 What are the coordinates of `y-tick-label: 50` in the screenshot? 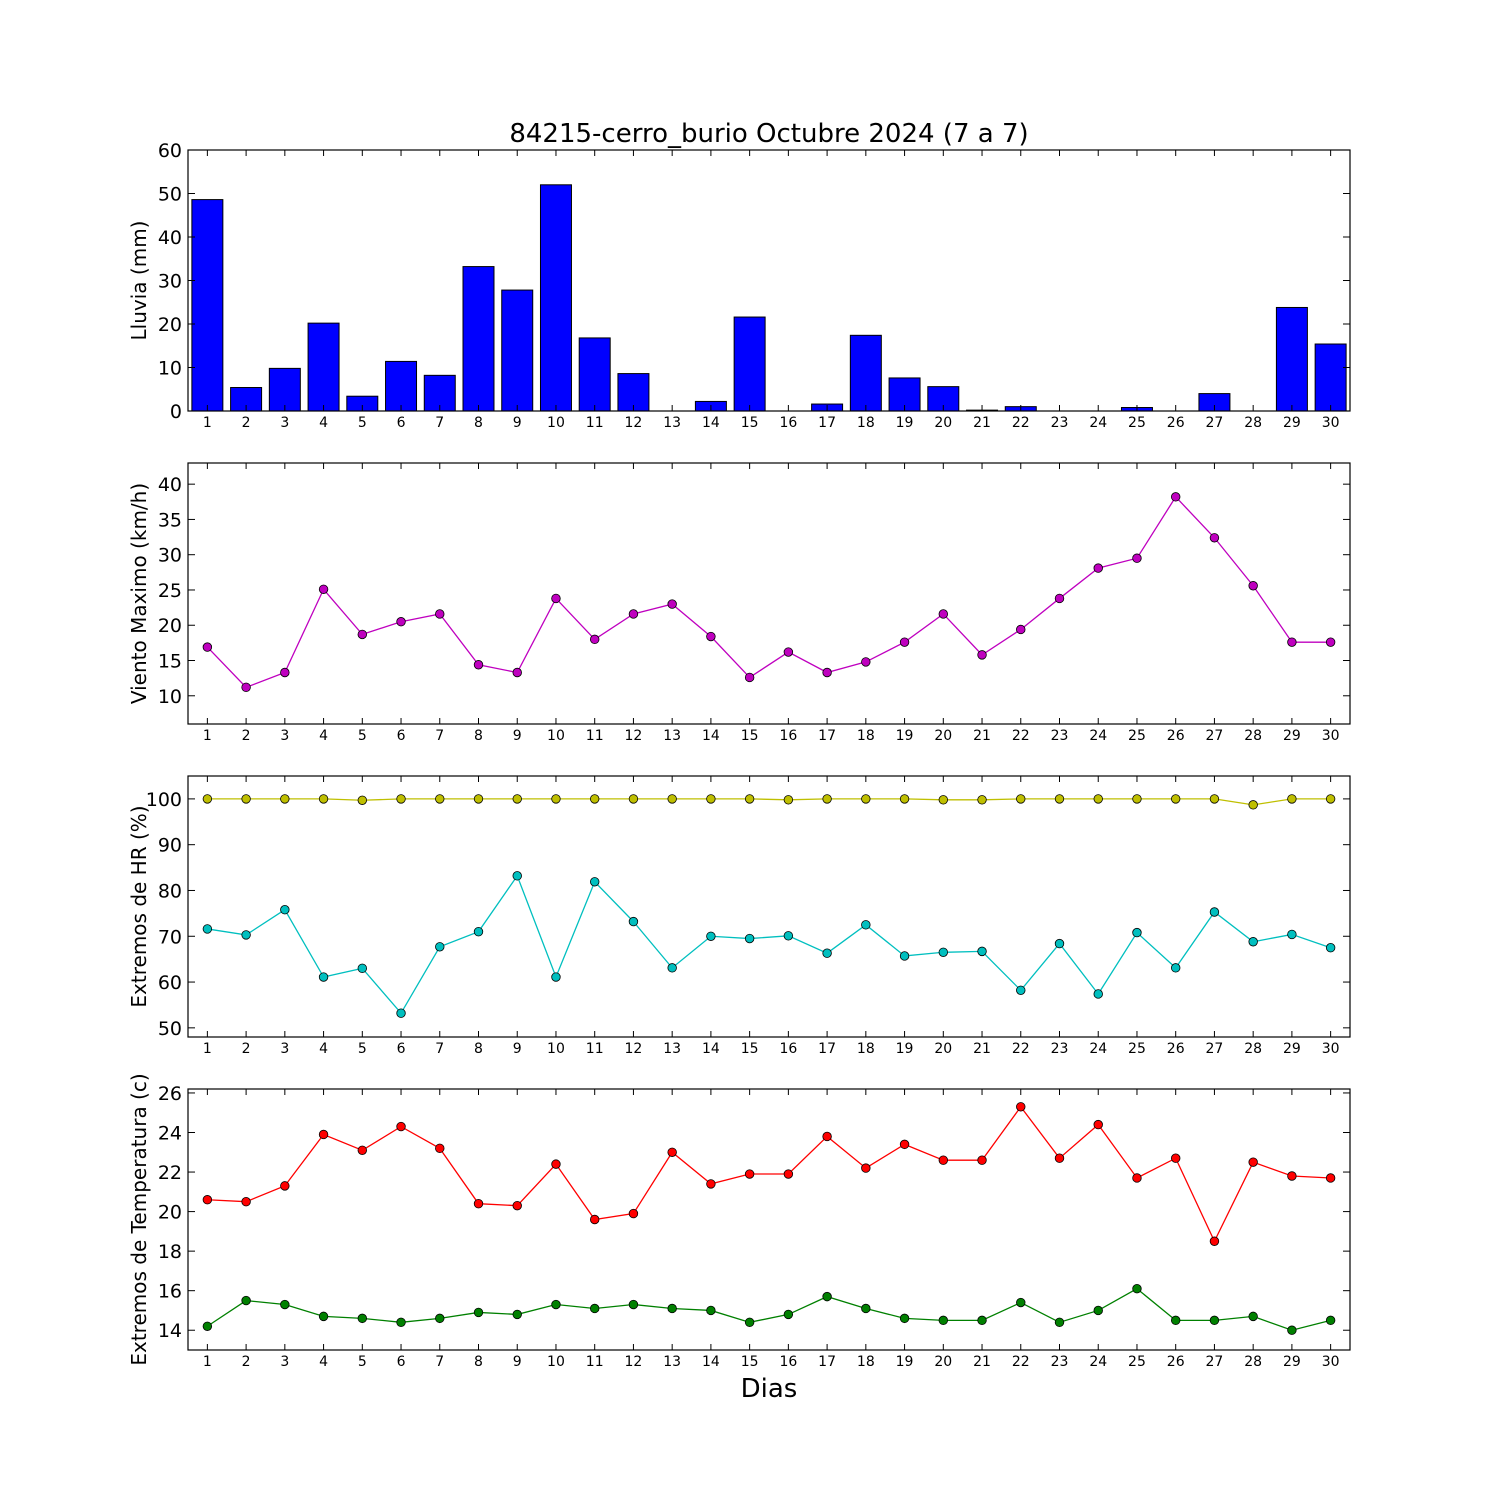 It's located at (170, 1029).